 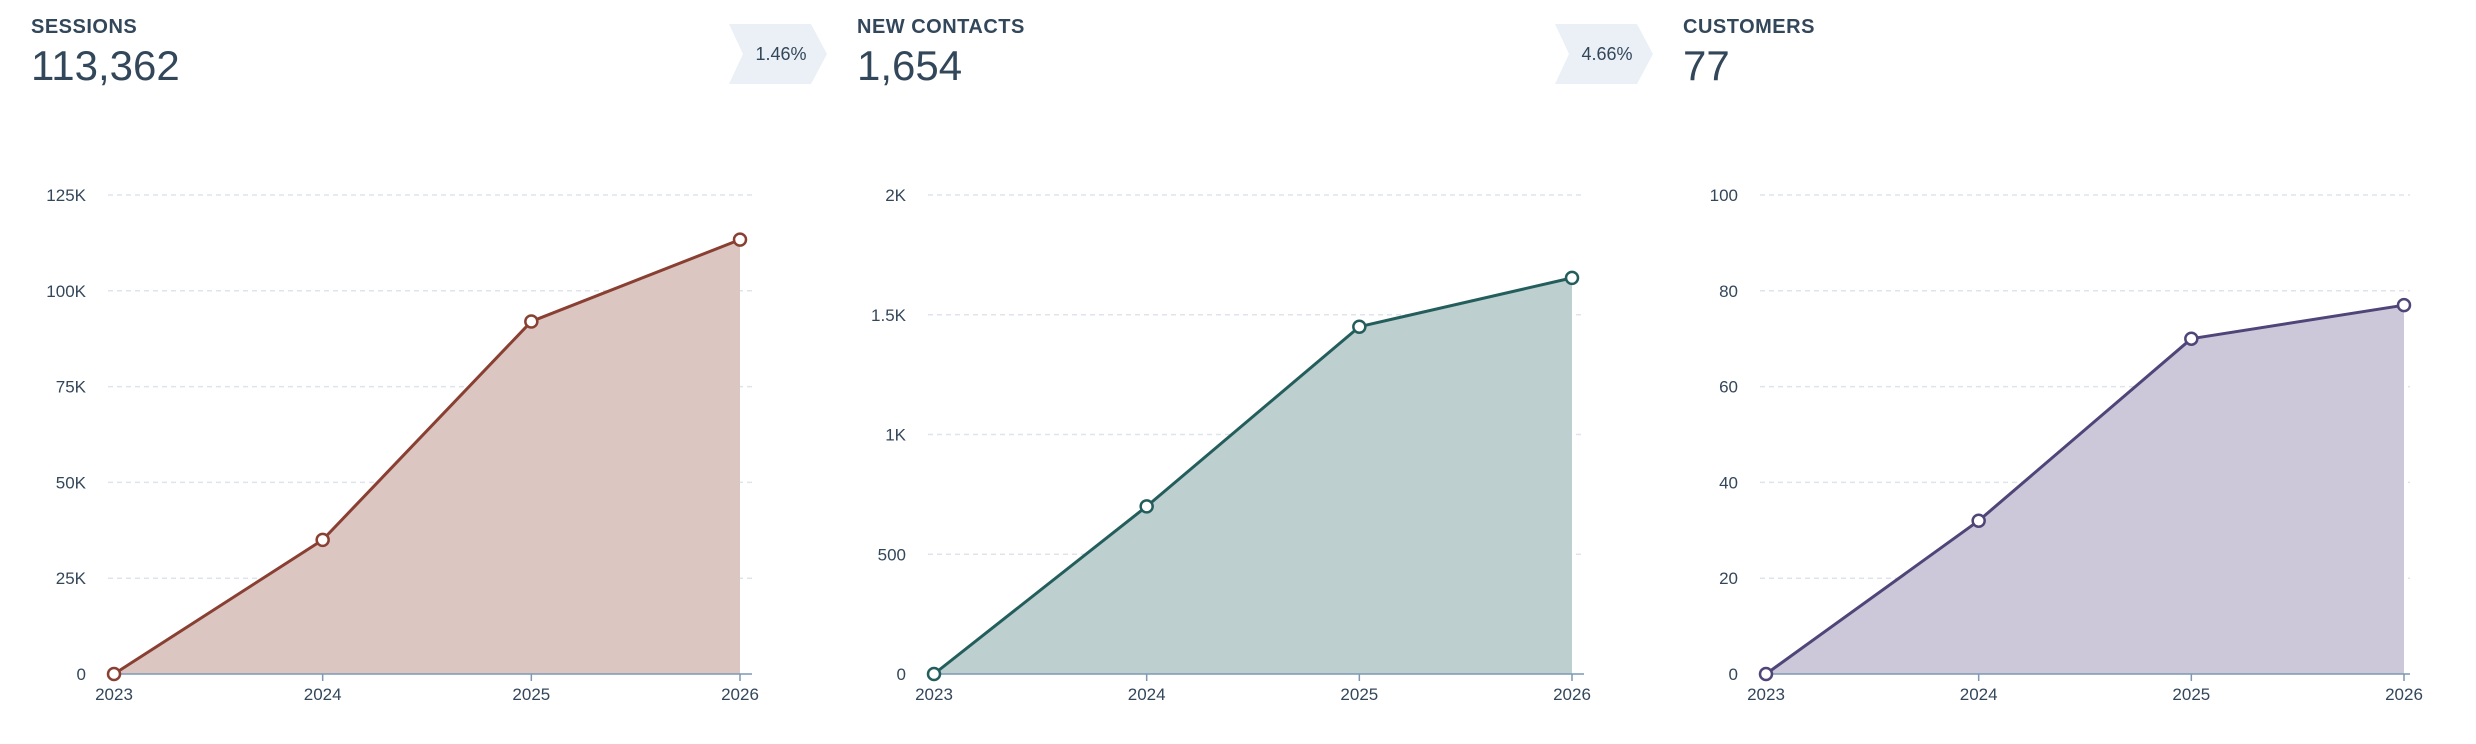 What do you see at coordinates (895, 195) in the screenshot?
I see `y-tick-label: 2K` at bounding box center [895, 195].